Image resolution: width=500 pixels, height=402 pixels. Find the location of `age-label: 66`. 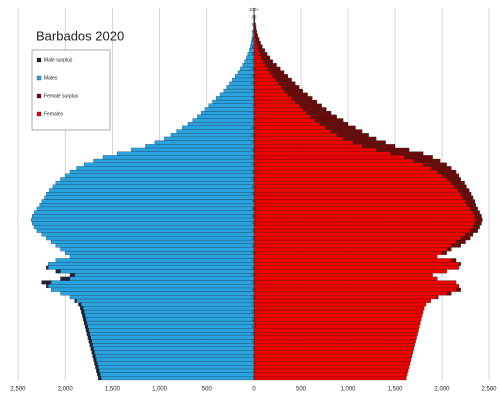

age-label: 66 is located at coordinates (254, 134).